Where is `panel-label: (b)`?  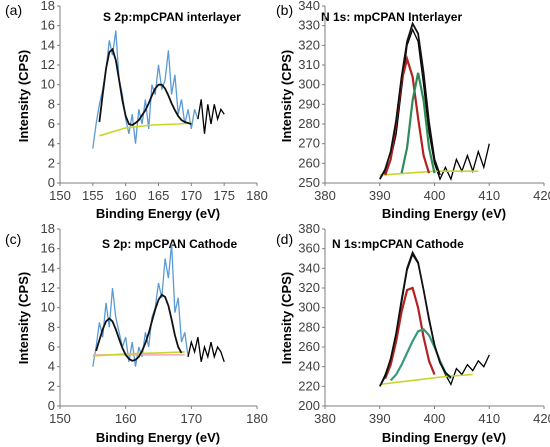 panel-label: (b) is located at coordinates (284, 10).